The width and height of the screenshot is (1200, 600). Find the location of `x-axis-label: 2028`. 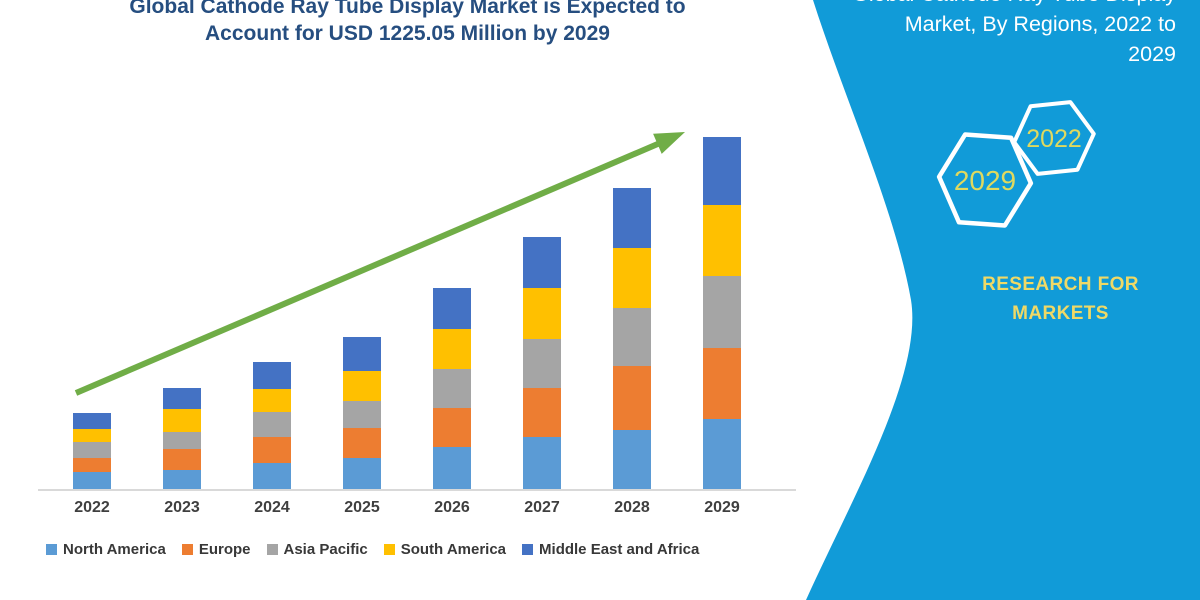

x-axis-label: 2028 is located at coordinates (632, 507).